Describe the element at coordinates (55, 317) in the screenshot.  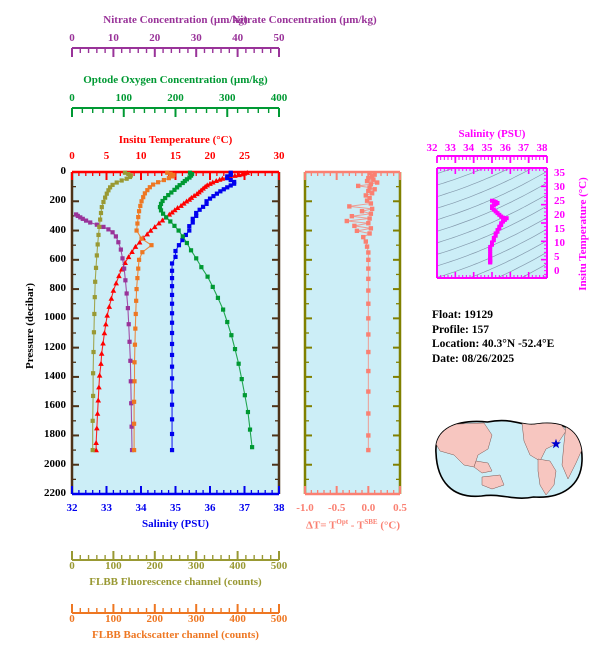
I see `pressure-tick-label: 1000` at that location.